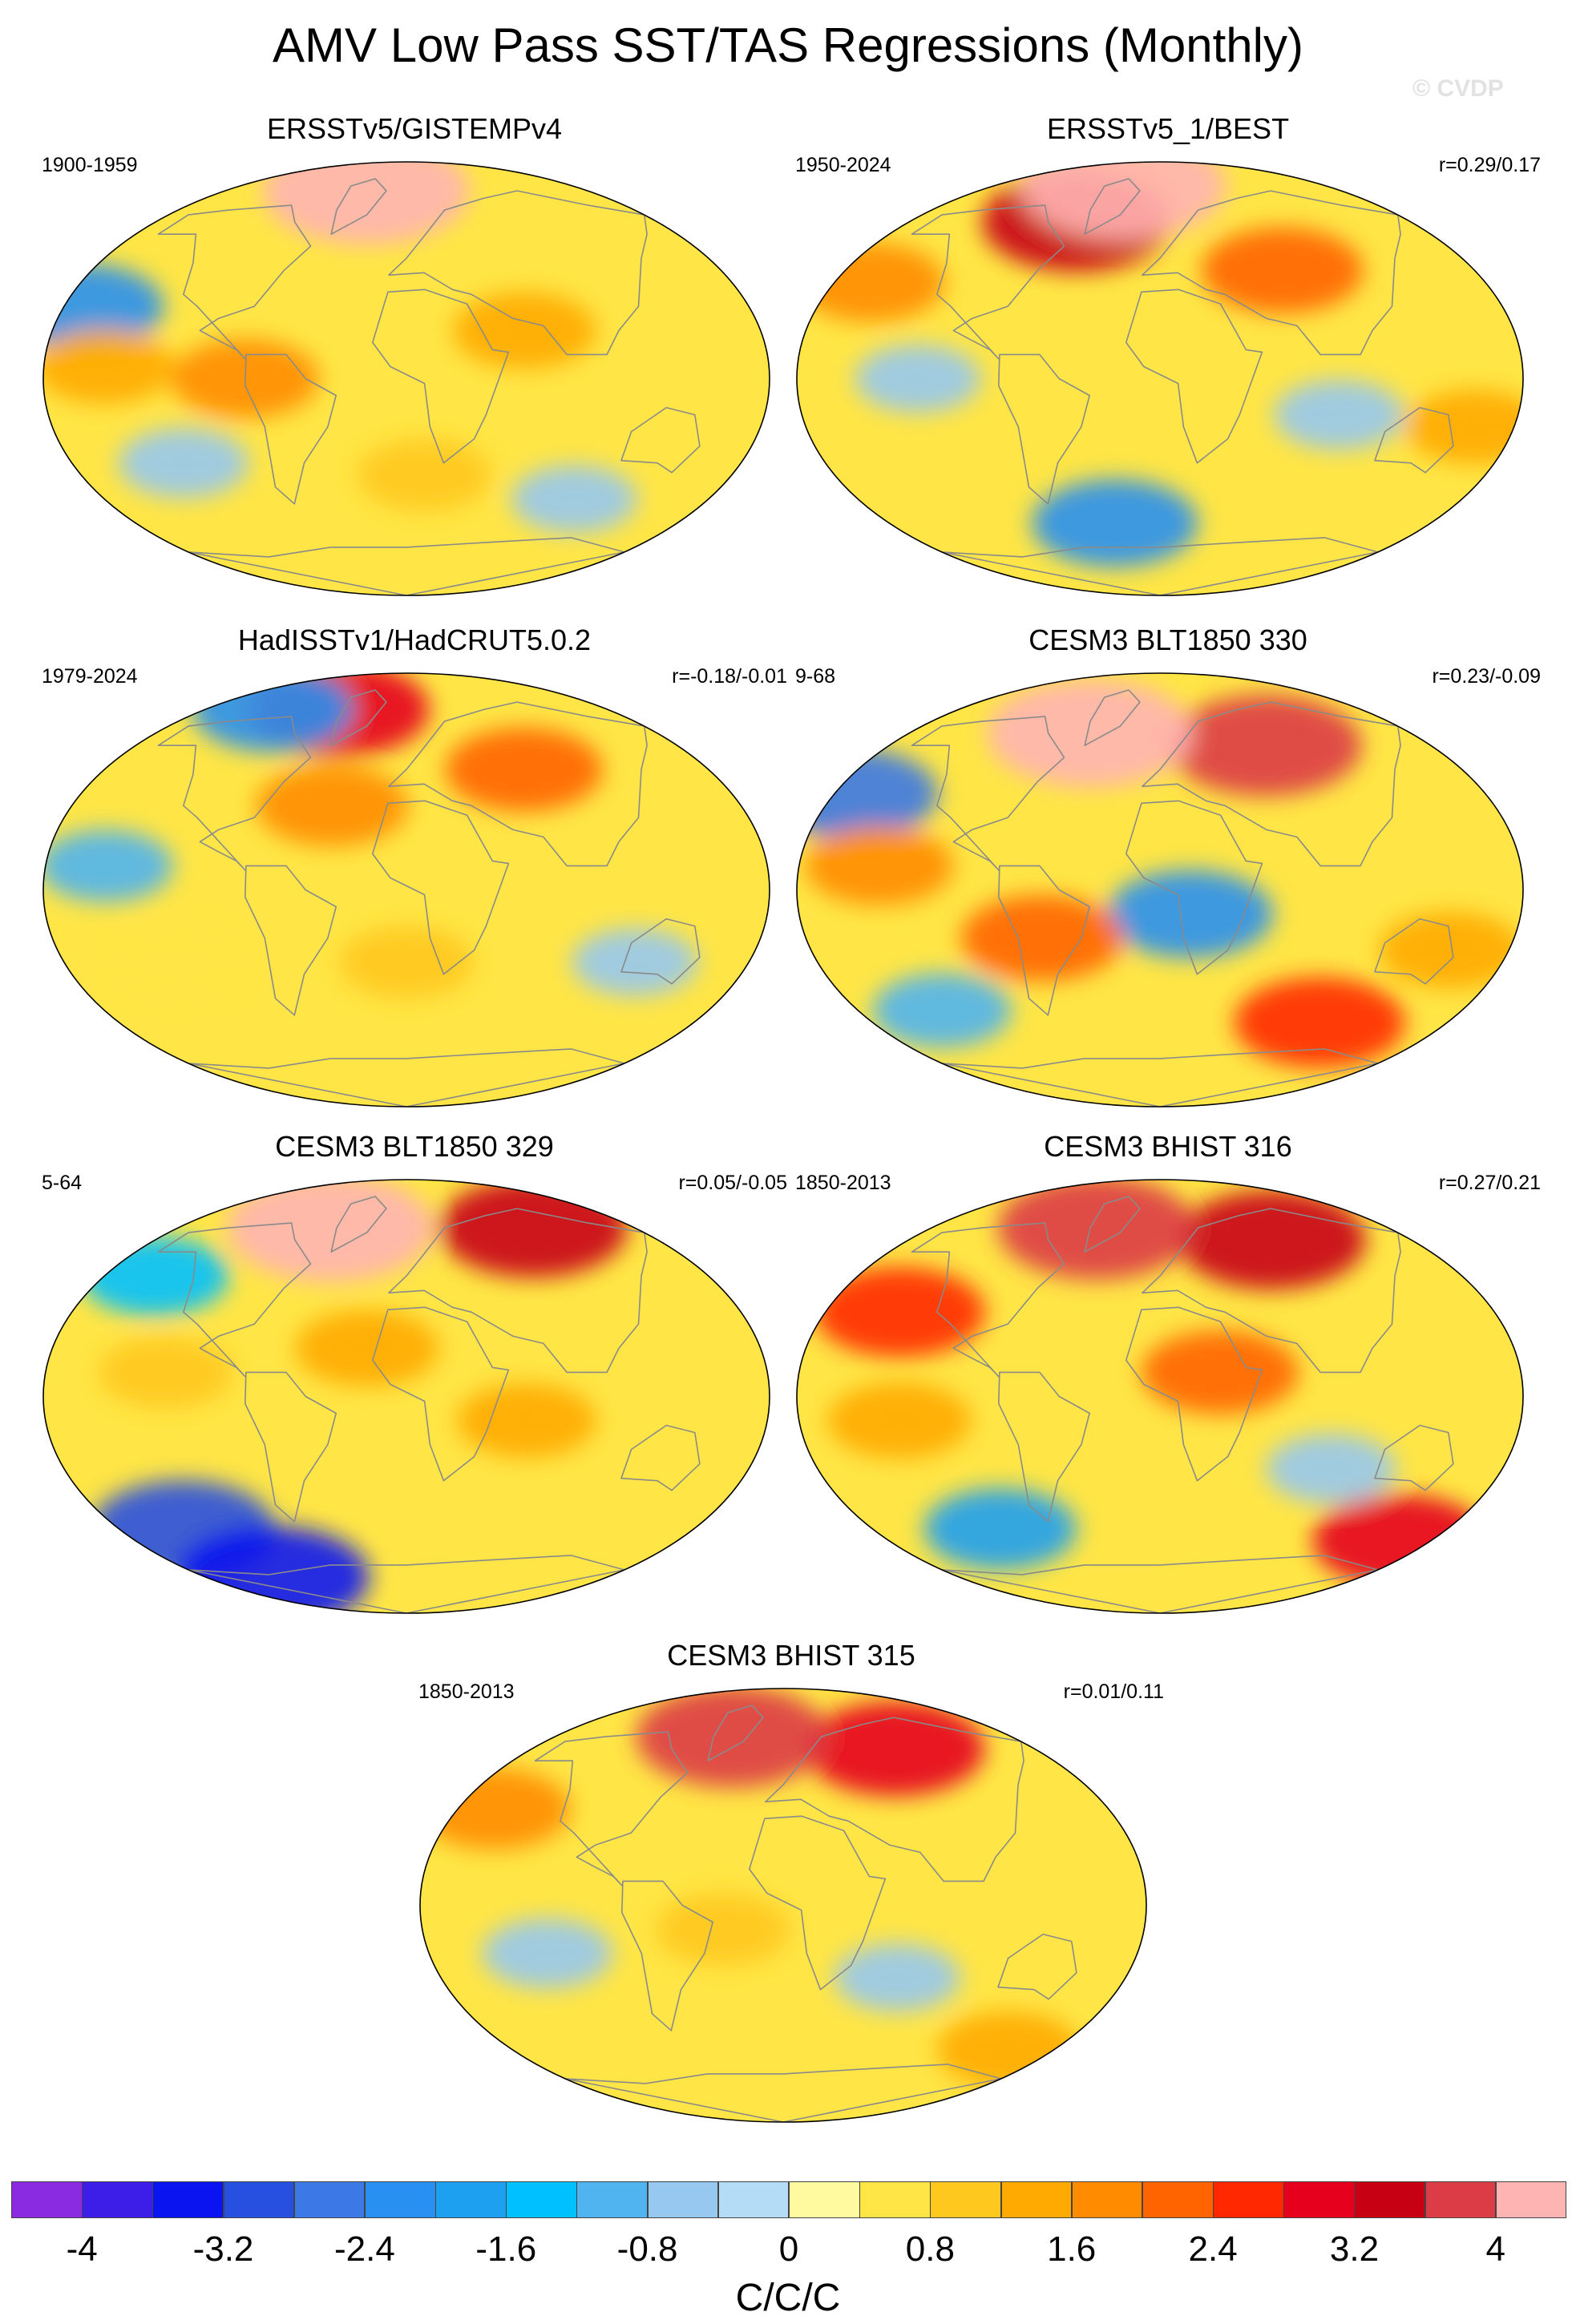  Describe the element at coordinates (729, 676) in the screenshot. I see `panel-correlation: r=-0.18/-0.01` at that location.